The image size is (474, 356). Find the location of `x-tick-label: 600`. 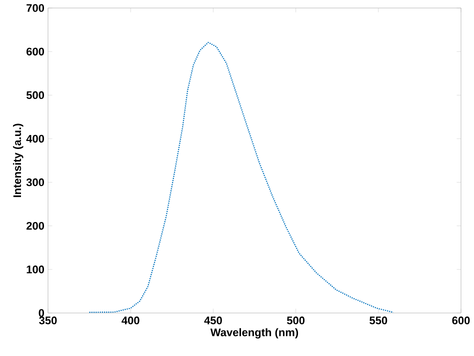

x-tick-label: 600 is located at coordinates (461, 320).